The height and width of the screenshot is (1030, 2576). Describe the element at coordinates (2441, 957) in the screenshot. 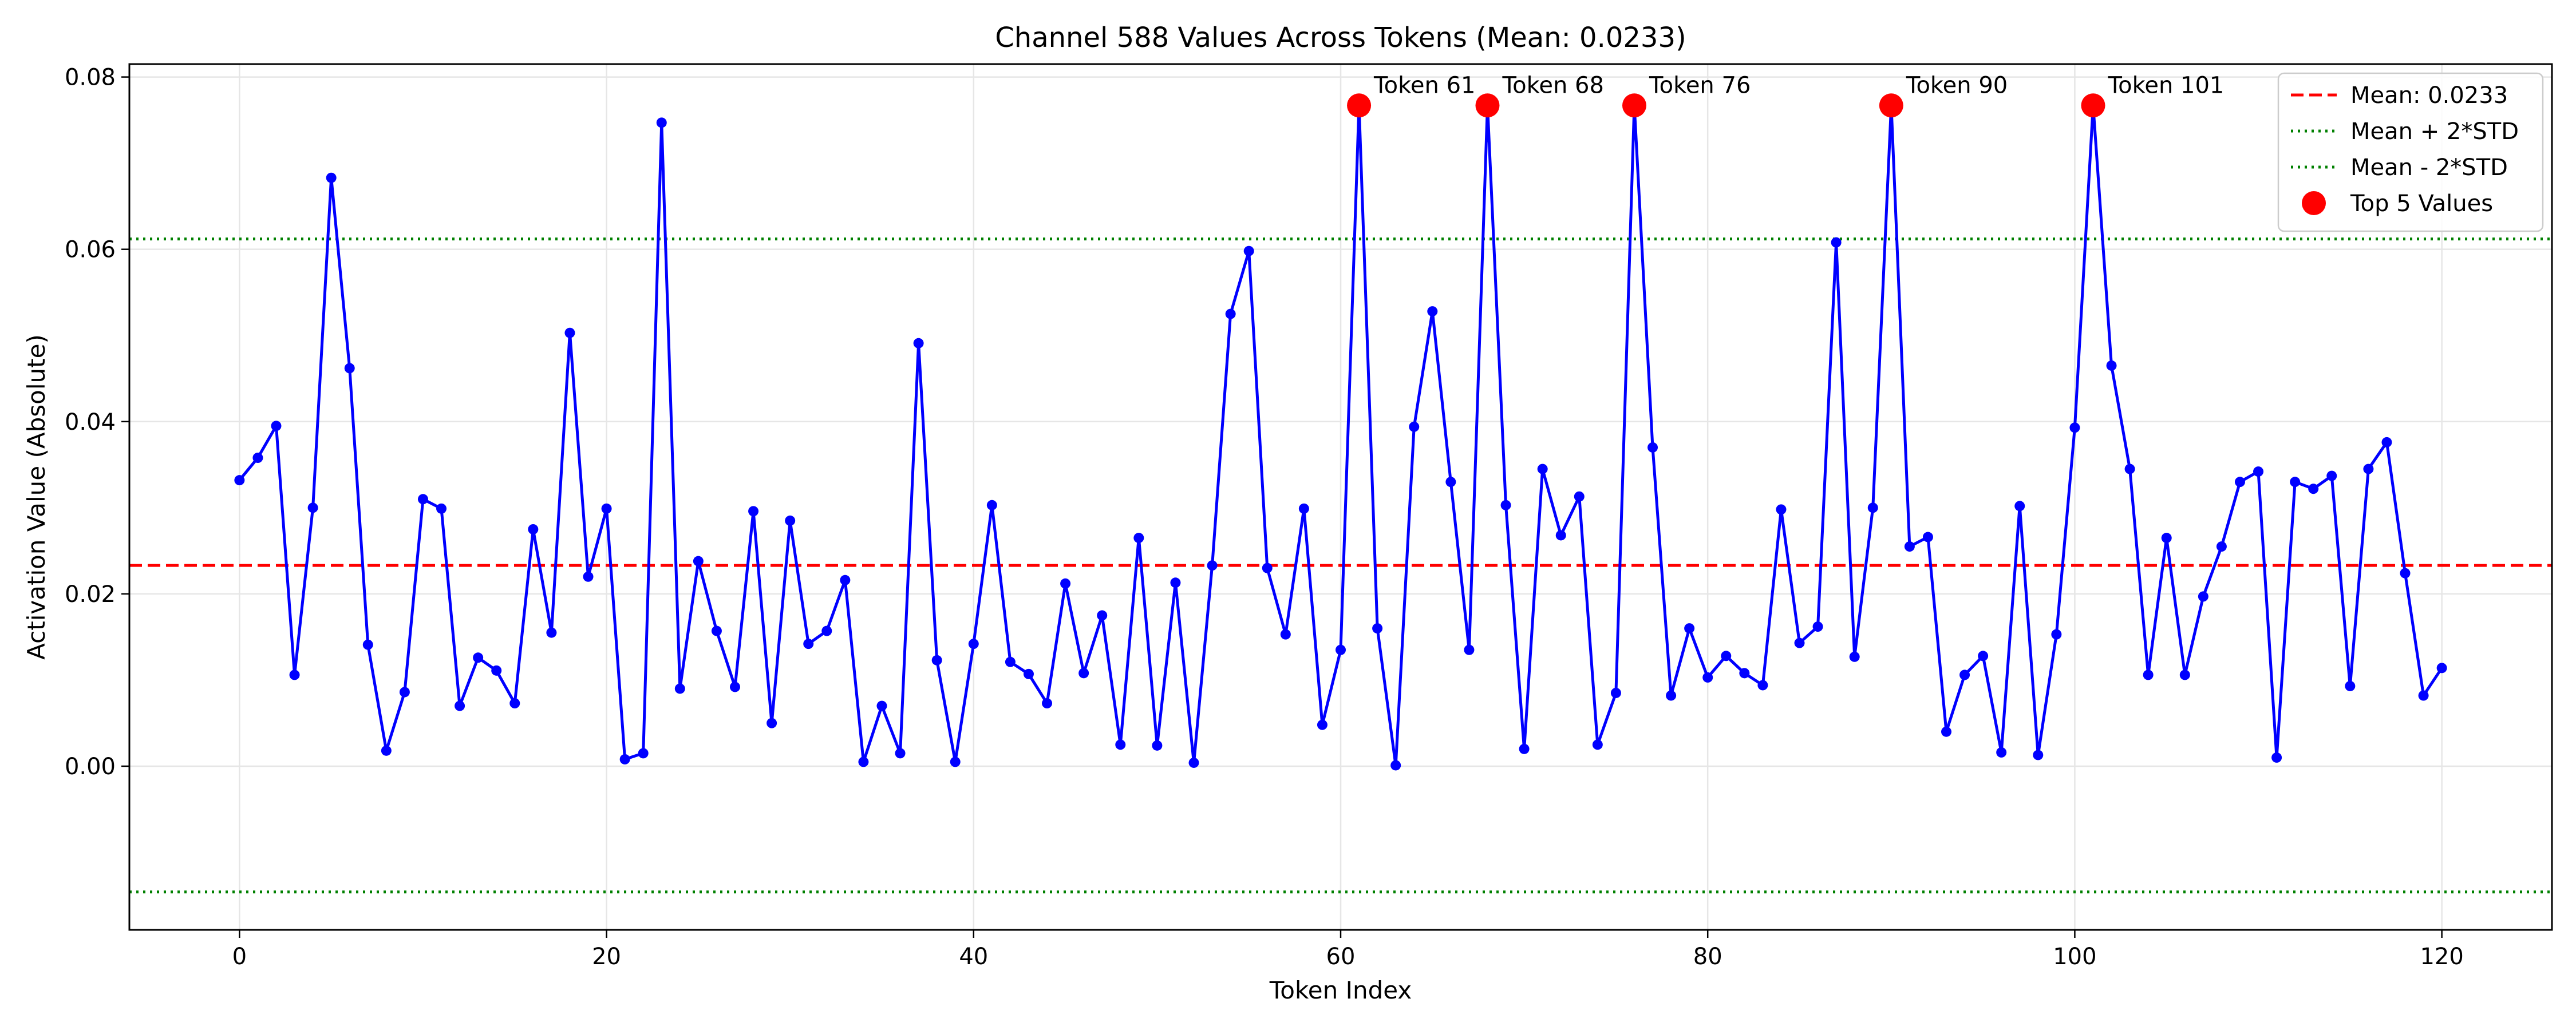

I see `x-tick-label: 120` at that location.